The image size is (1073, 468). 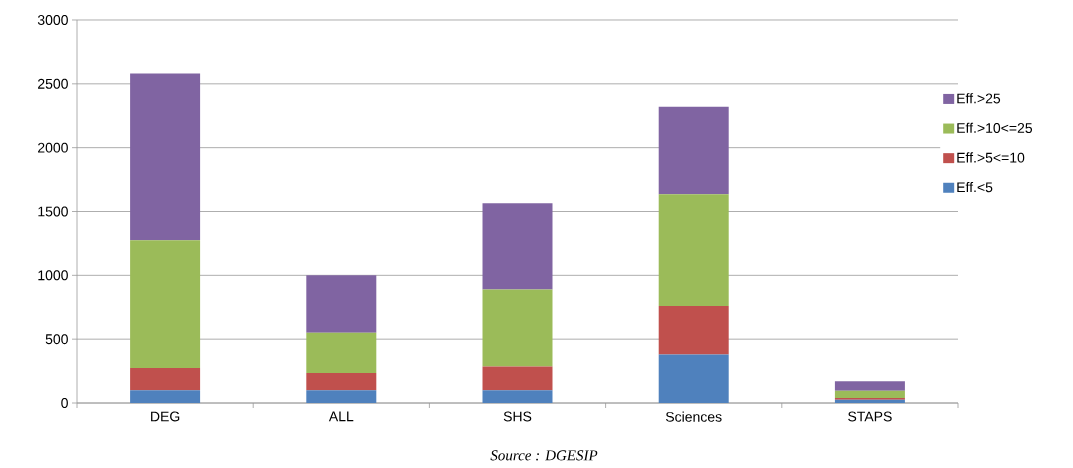 What do you see at coordinates (52, 20) in the screenshot?
I see `y-tick-label: 3000` at bounding box center [52, 20].